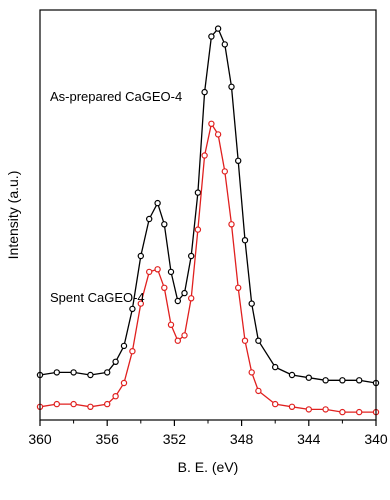 The width and height of the screenshot is (390, 500). Describe the element at coordinates (97, 297) in the screenshot. I see `series-label-spent: Spent CaGEO-4` at that location.